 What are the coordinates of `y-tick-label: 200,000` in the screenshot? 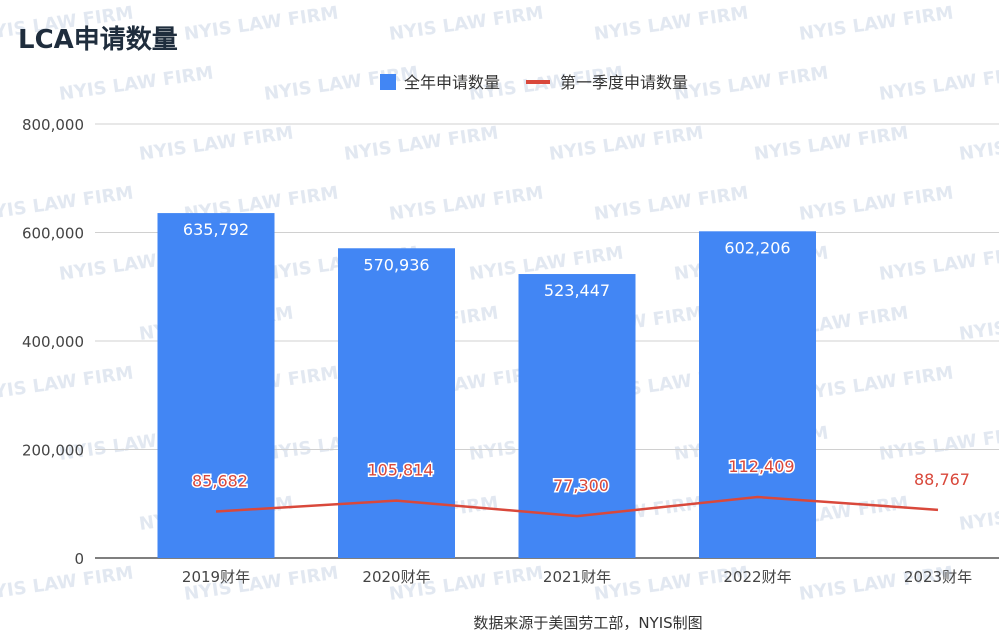 It's located at (53, 451).